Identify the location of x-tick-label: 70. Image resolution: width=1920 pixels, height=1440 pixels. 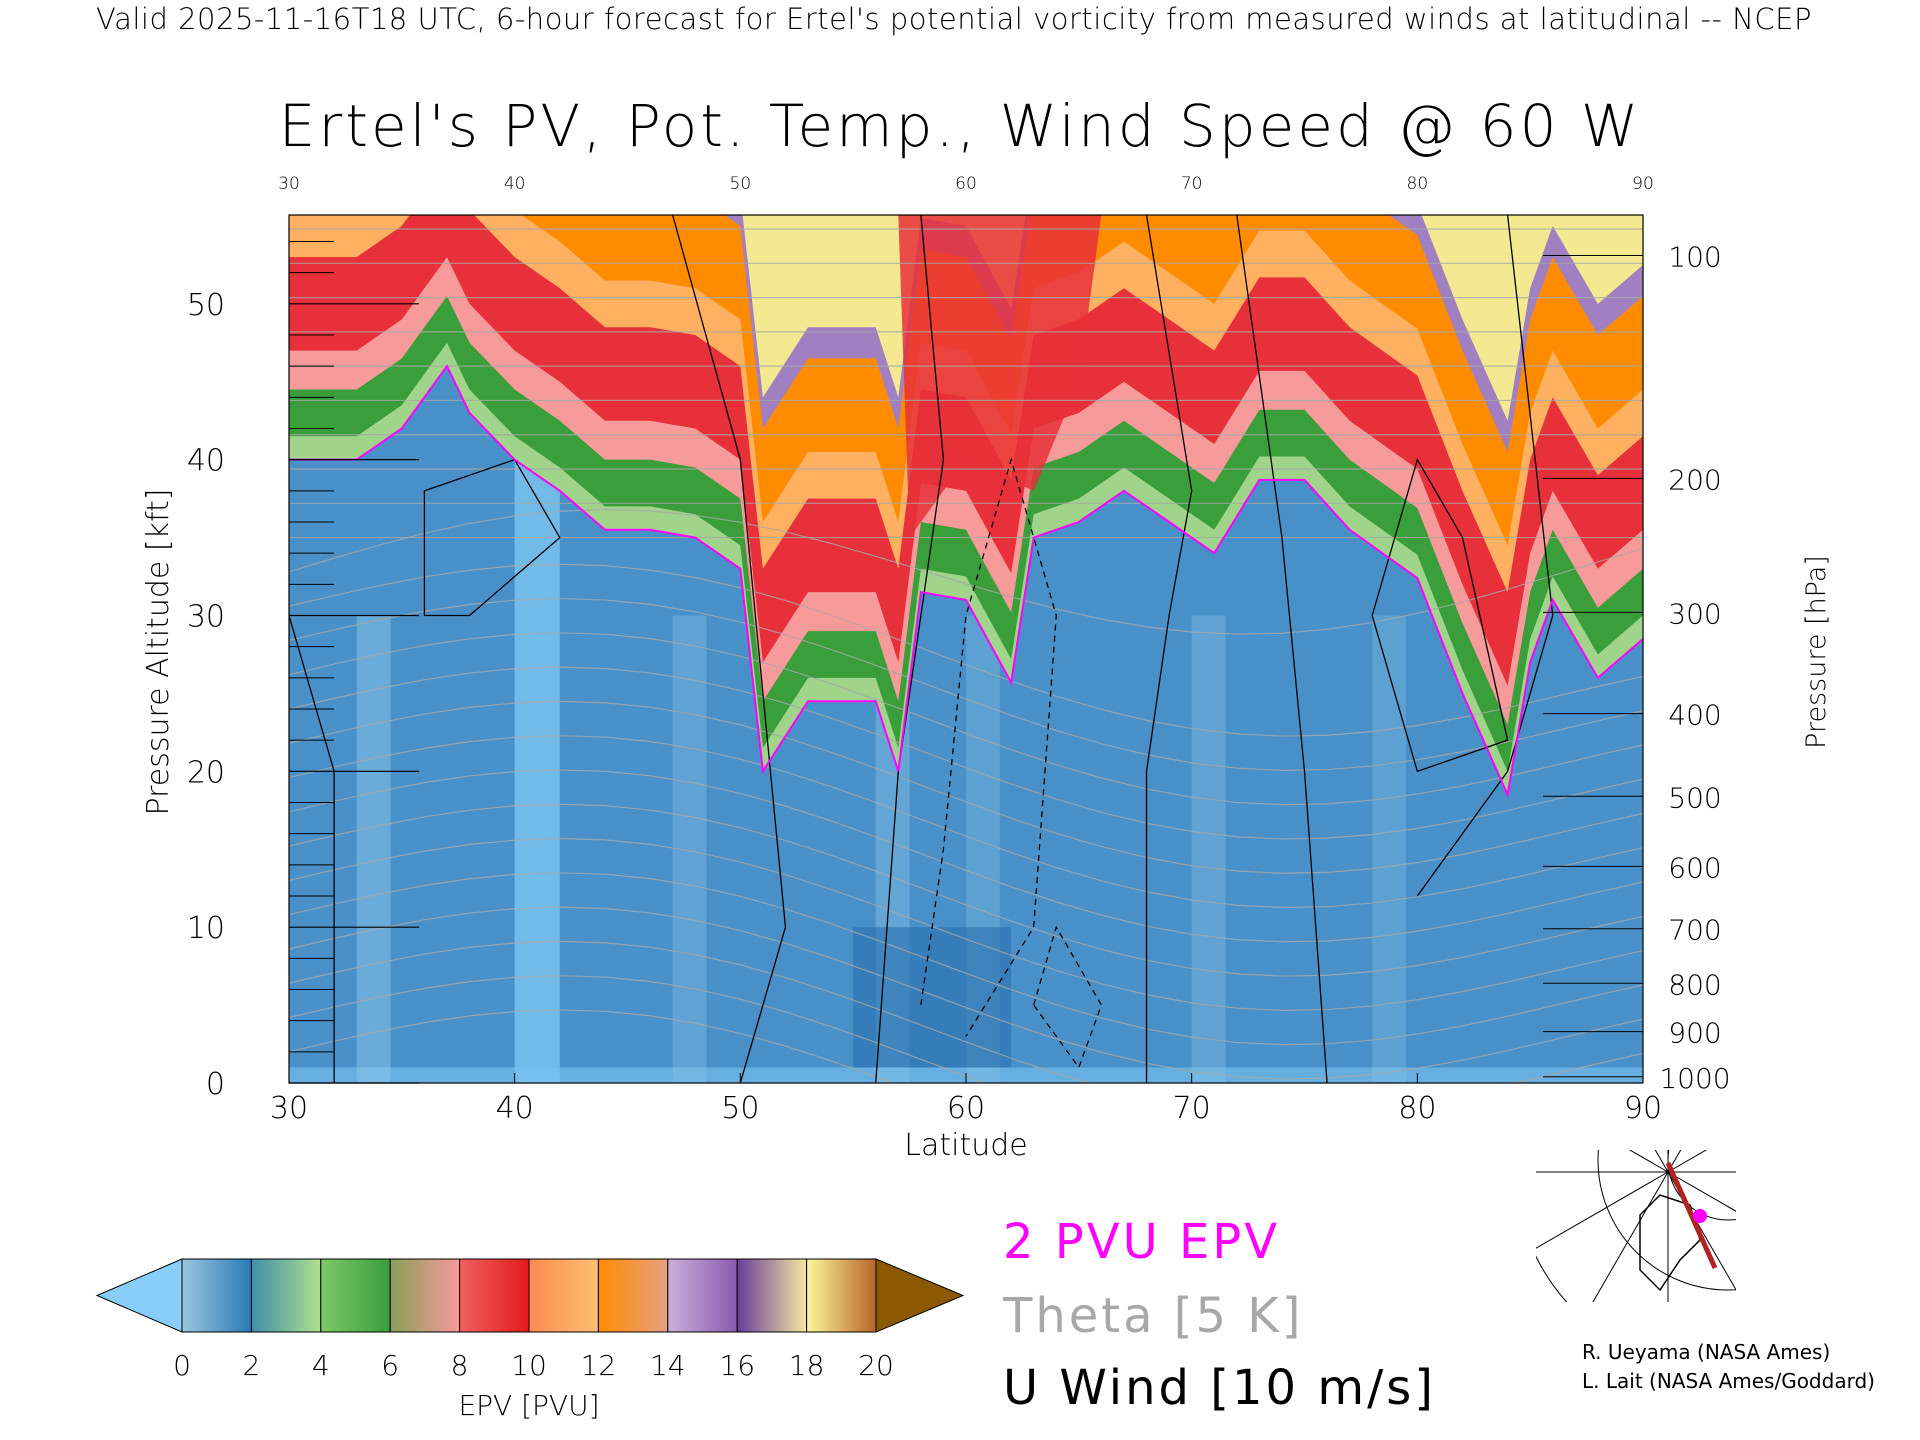
(1192, 1108).